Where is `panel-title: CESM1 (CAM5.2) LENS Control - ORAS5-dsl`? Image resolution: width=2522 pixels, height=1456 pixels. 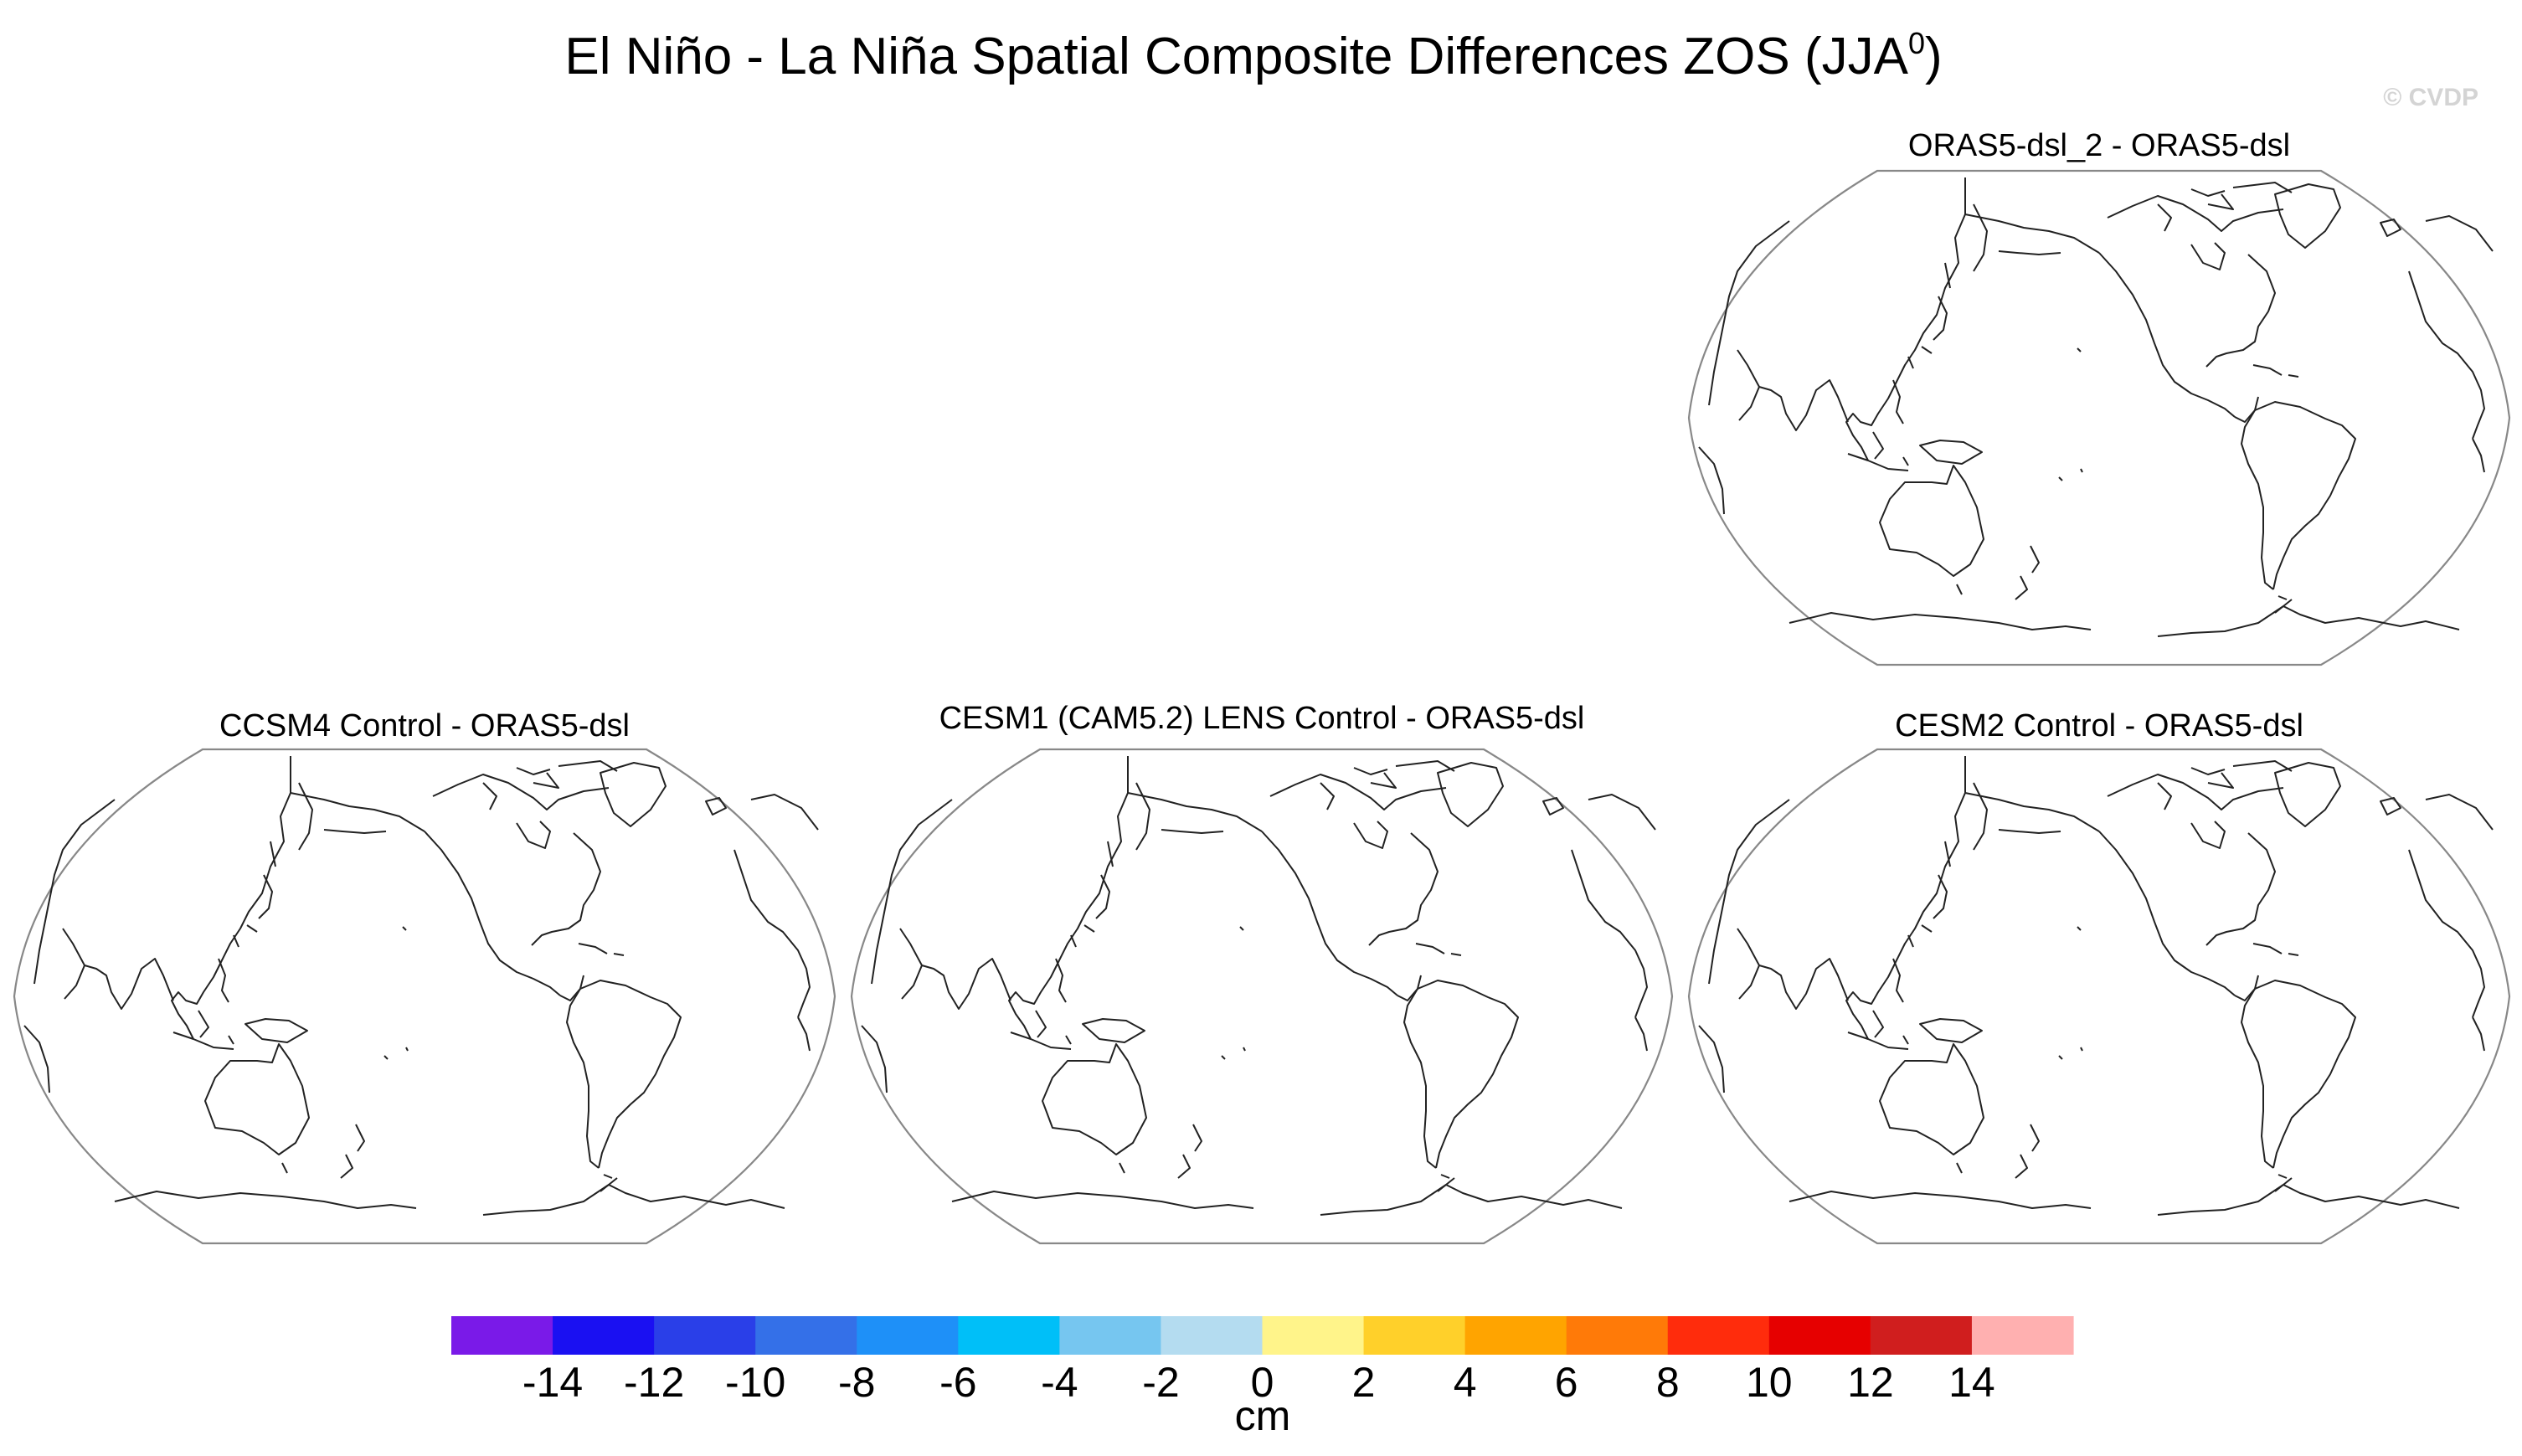
panel-title: CESM1 (CAM5.2) LENS Control - ORAS5-dsl is located at coordinates (1262, 718).